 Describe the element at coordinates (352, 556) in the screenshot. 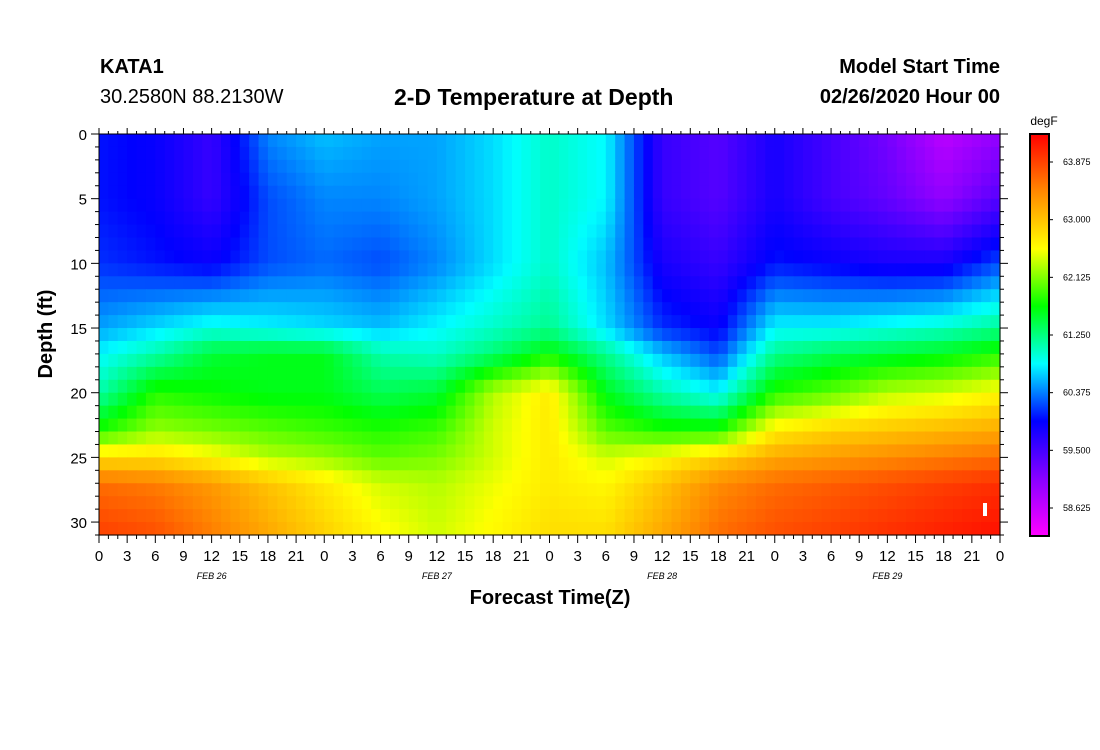

I see `x-tick-label: 3` at that location.